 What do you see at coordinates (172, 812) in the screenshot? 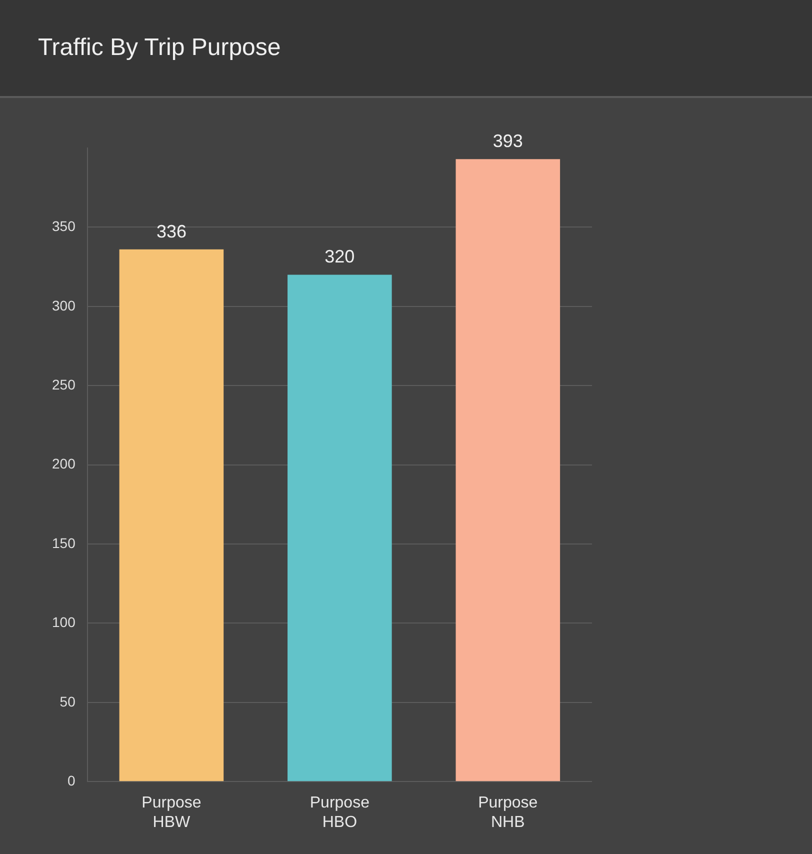
I see `x-tick-label: Purpose HBW` at bounding box center [172, 812].